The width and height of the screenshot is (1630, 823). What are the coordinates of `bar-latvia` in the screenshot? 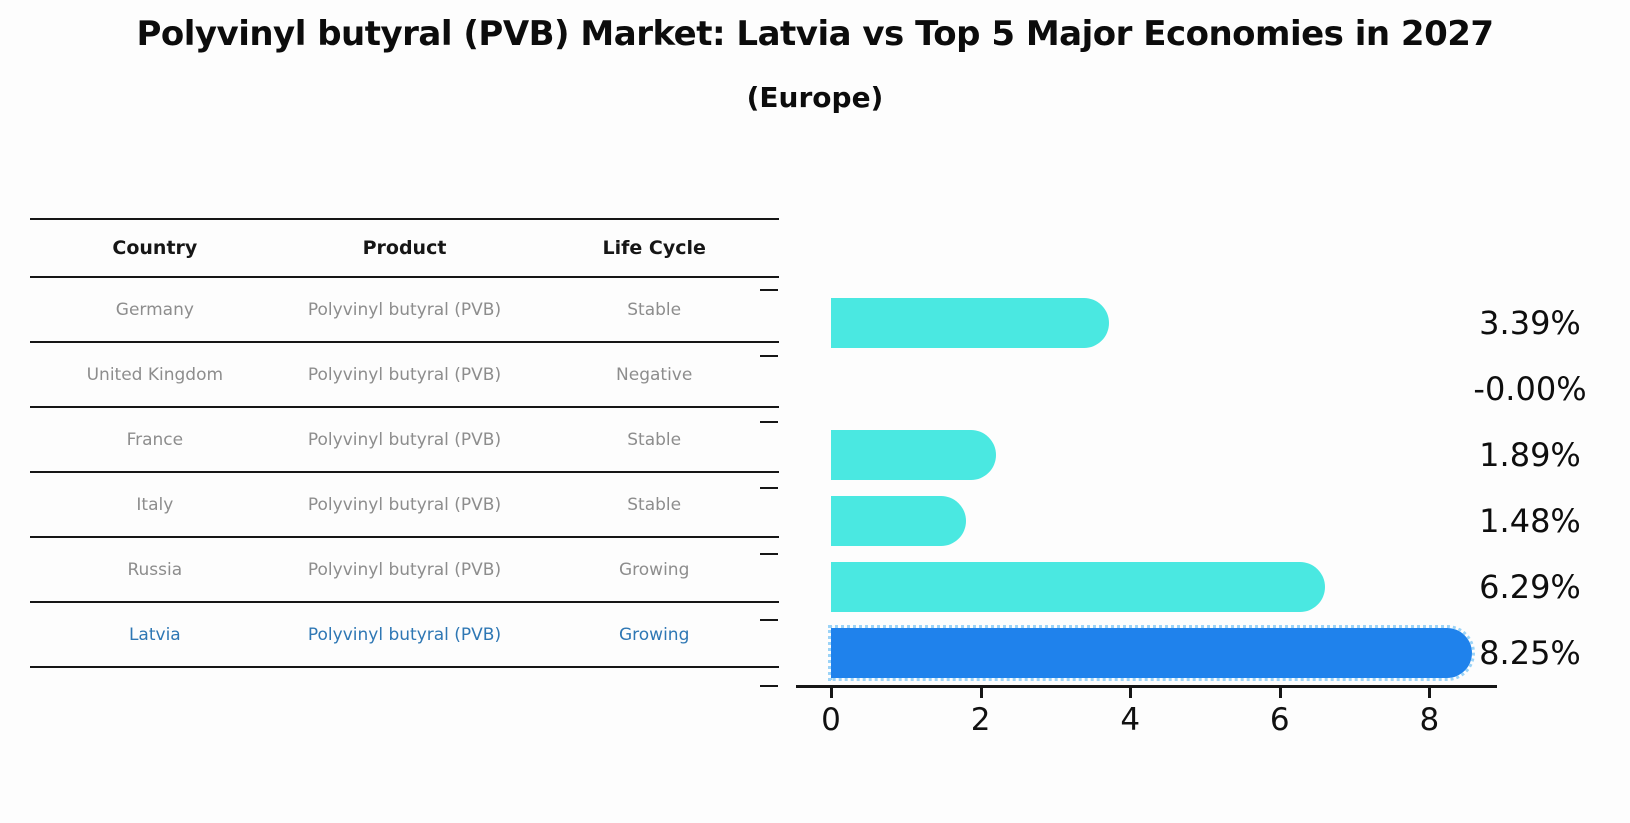 It's located at (1152, 653).